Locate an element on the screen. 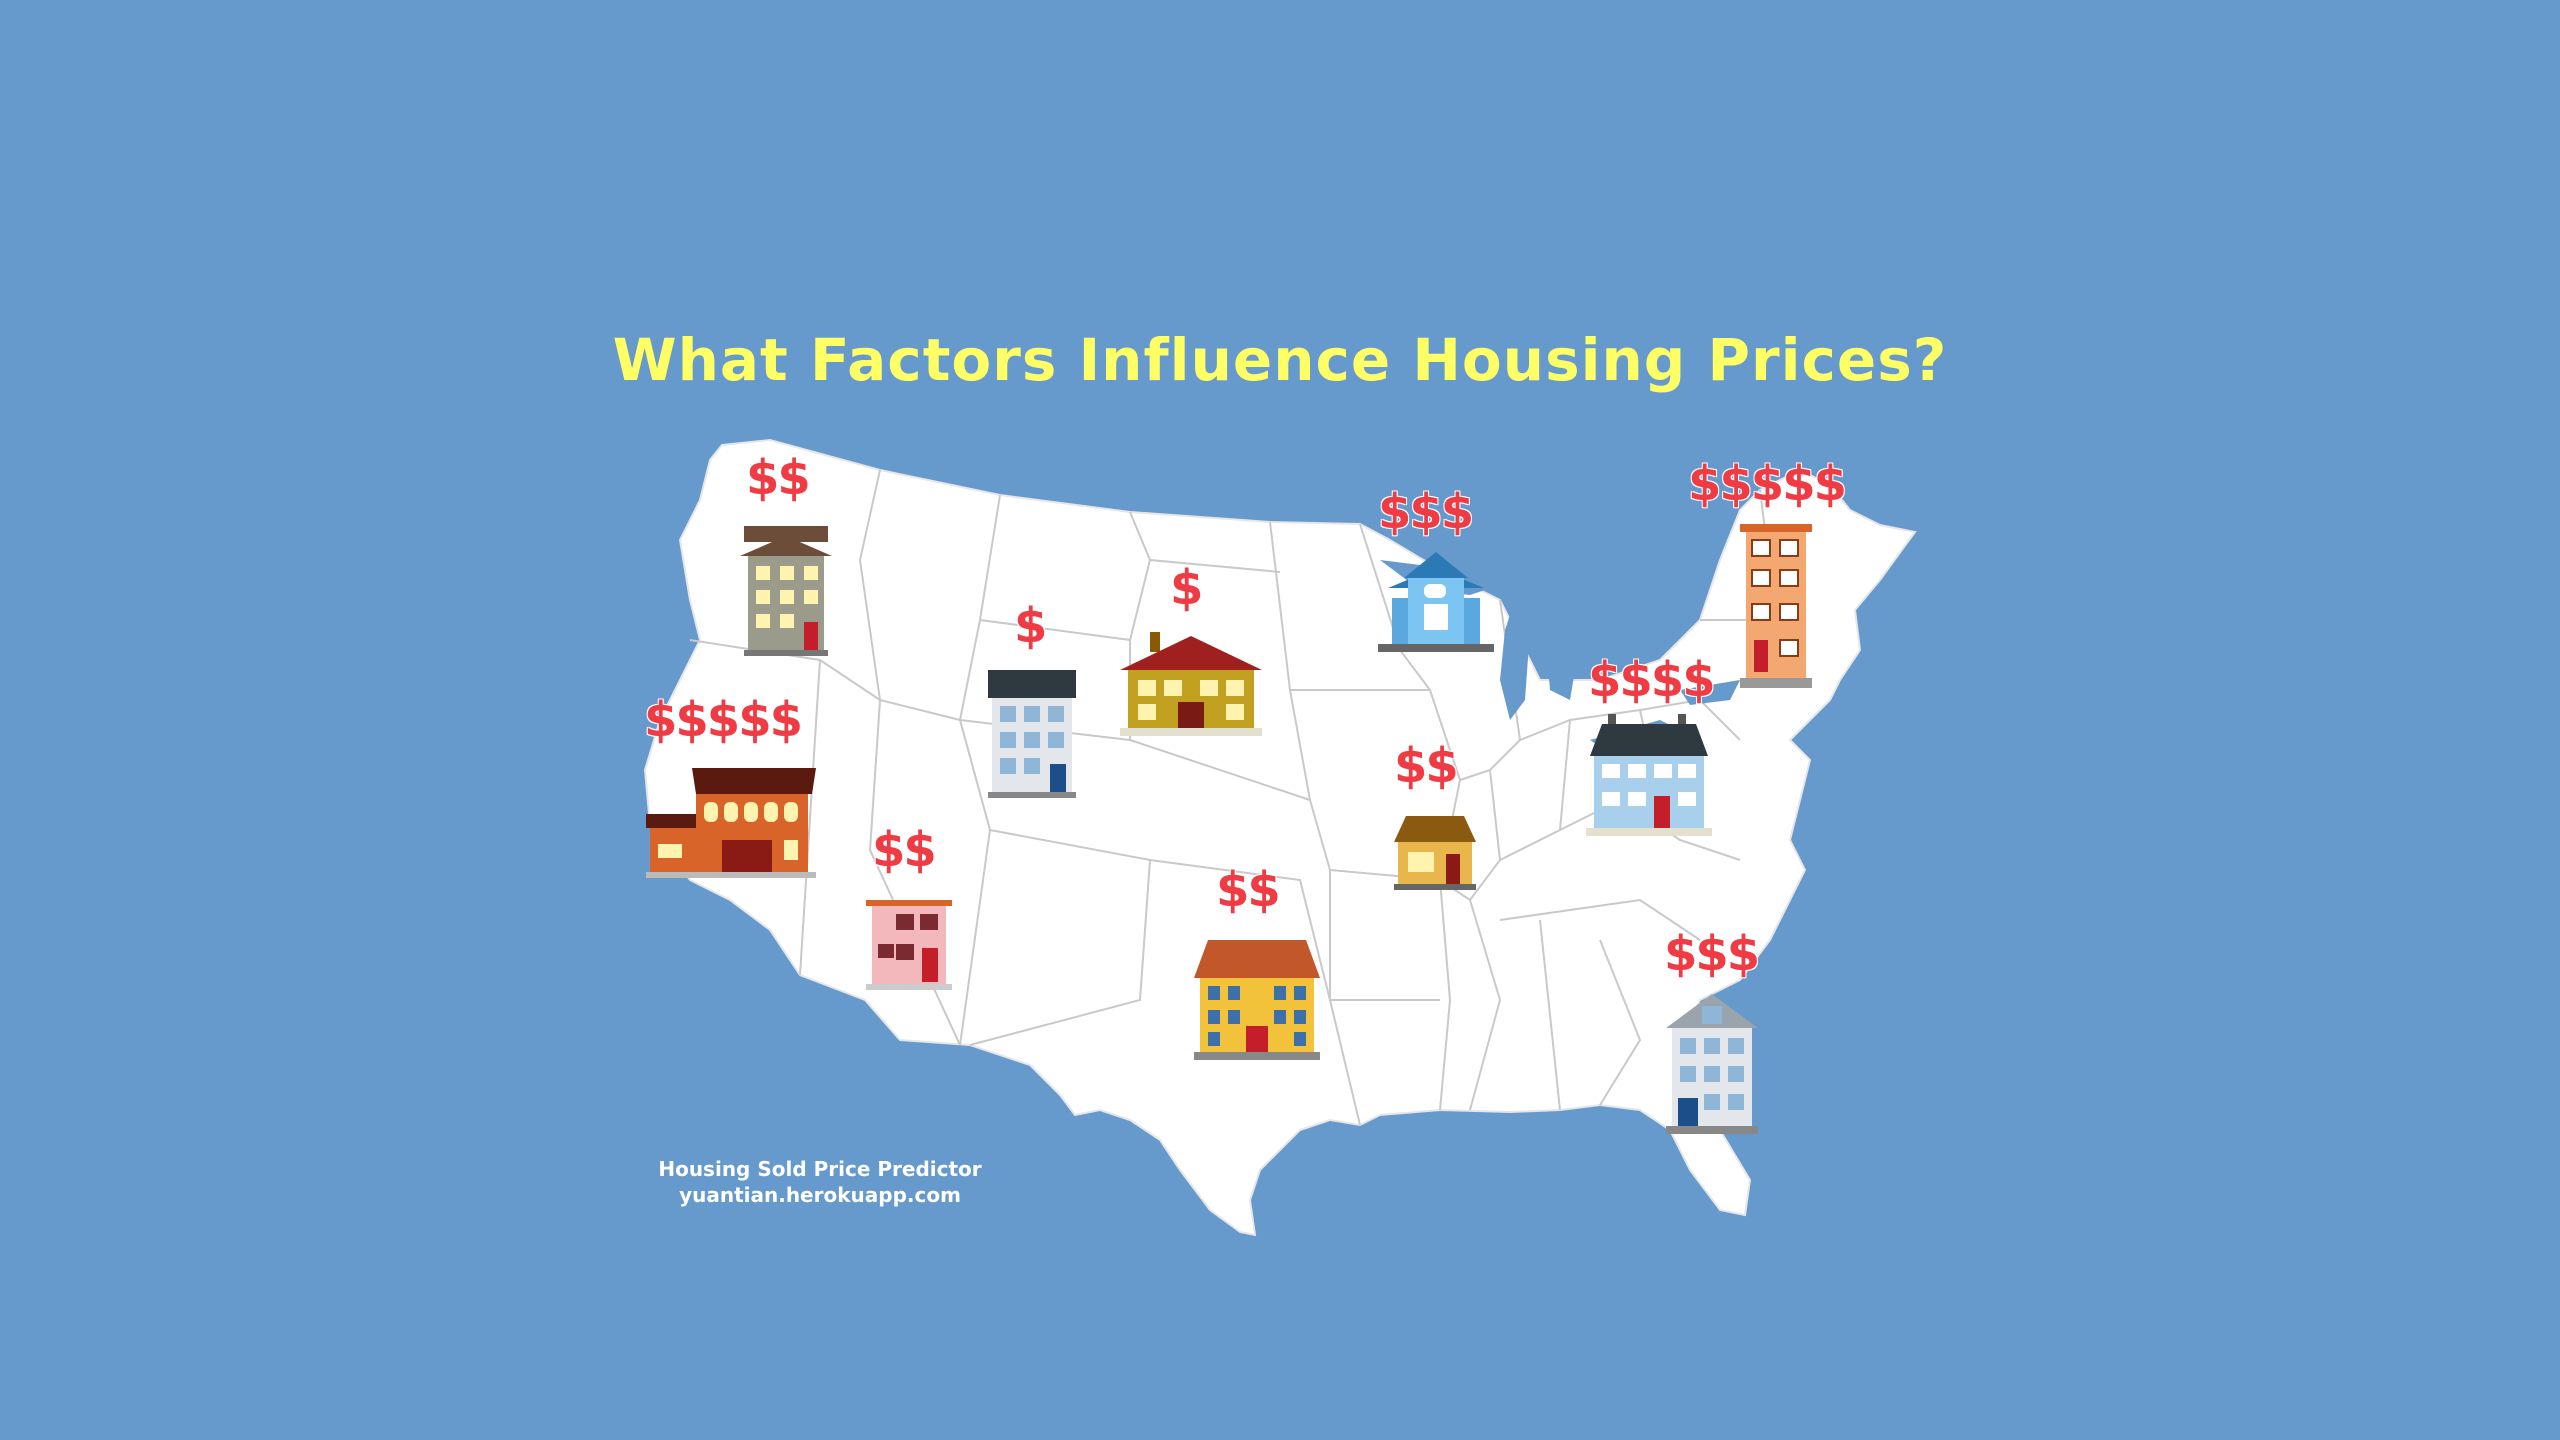 The width and height of the screenshot is (2560, 1440). house-south-dakota-icon is located at coordinates (1191, 684).